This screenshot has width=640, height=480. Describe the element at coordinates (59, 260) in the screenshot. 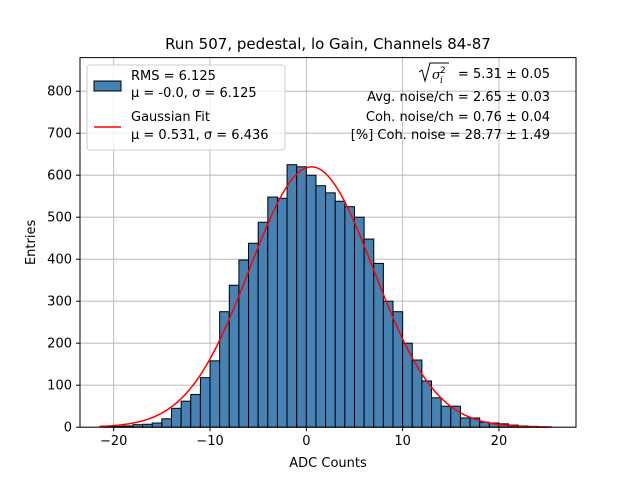

I see `y-tick-label: 400` at that location.